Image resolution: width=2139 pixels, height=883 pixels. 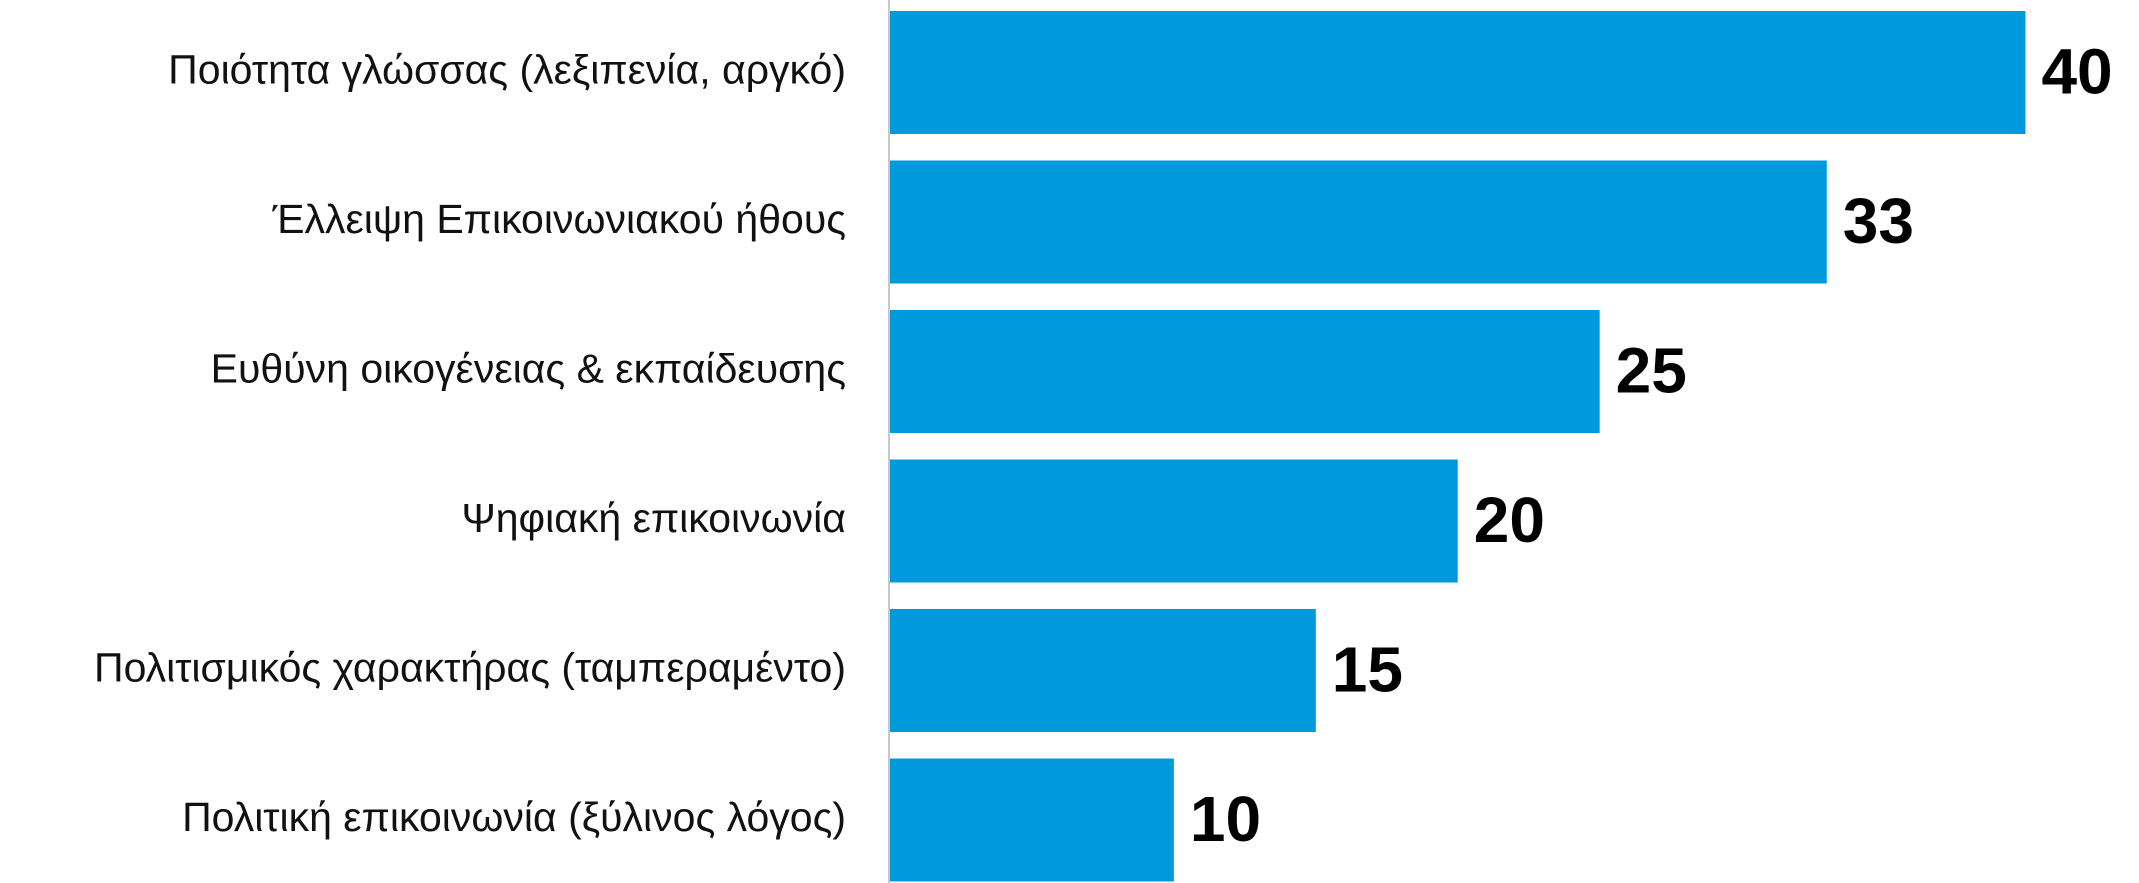 What do you see at coordinates (514, 817) in the screenshot?
I see `category-label: Πολιτική επικοινωνία (ξύλινος λόγος)` at bounding box center [514, 817].